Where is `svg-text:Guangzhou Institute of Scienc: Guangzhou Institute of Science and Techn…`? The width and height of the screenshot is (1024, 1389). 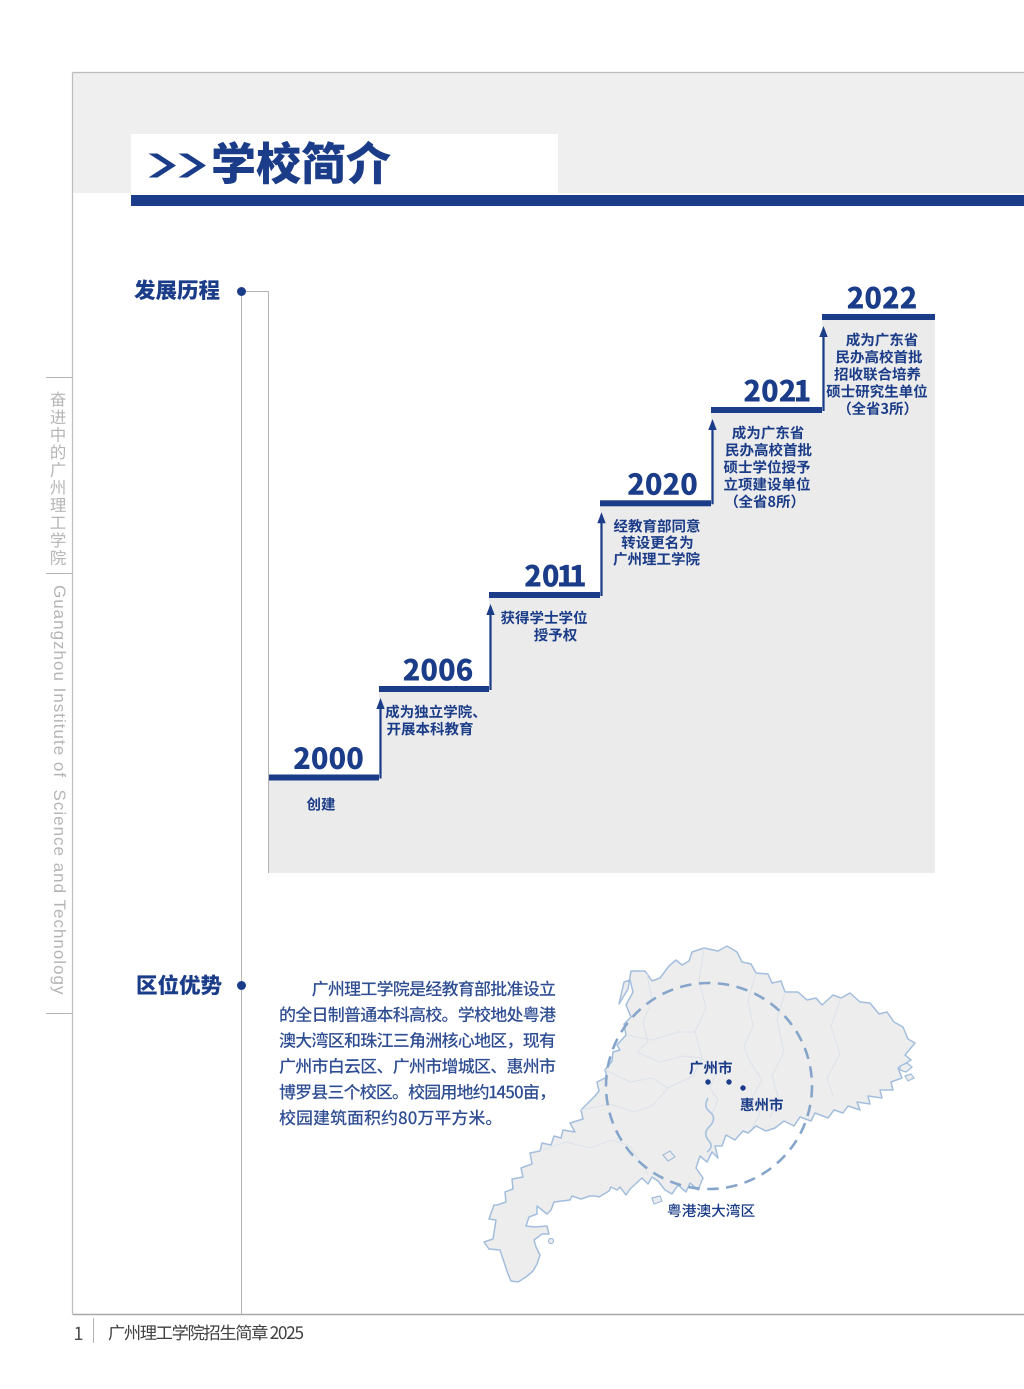
svg-text:Guangzhou Institute of Scienc: Guangzhou Institute of Science and Techn… is located at coordinates (59, 790).